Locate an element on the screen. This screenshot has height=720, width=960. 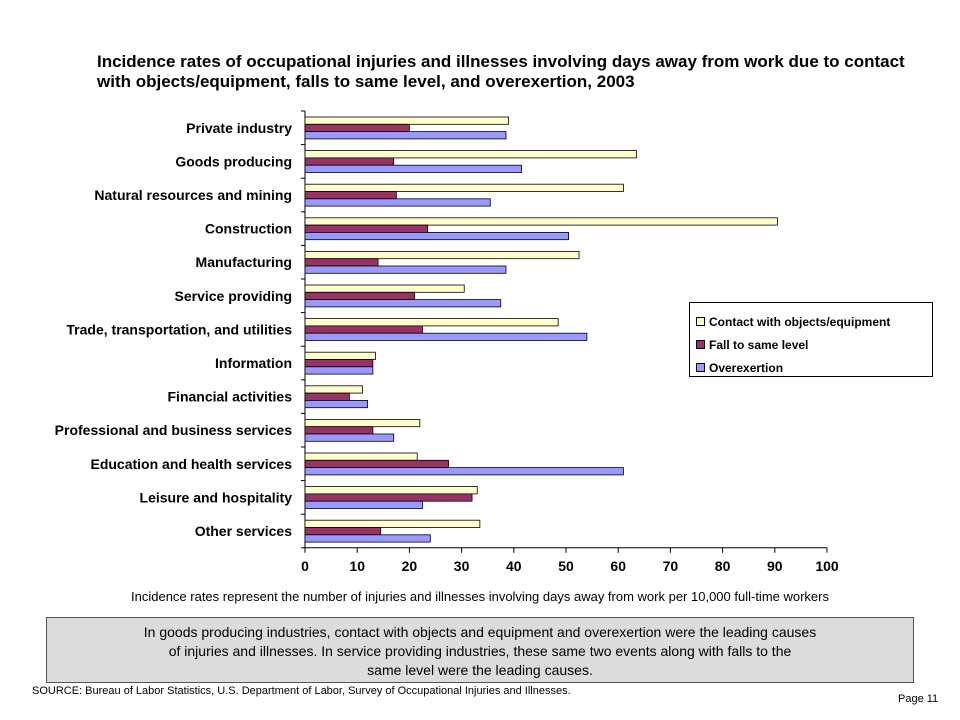
x-tick-label: 0 is located at coordinates (305, 566).